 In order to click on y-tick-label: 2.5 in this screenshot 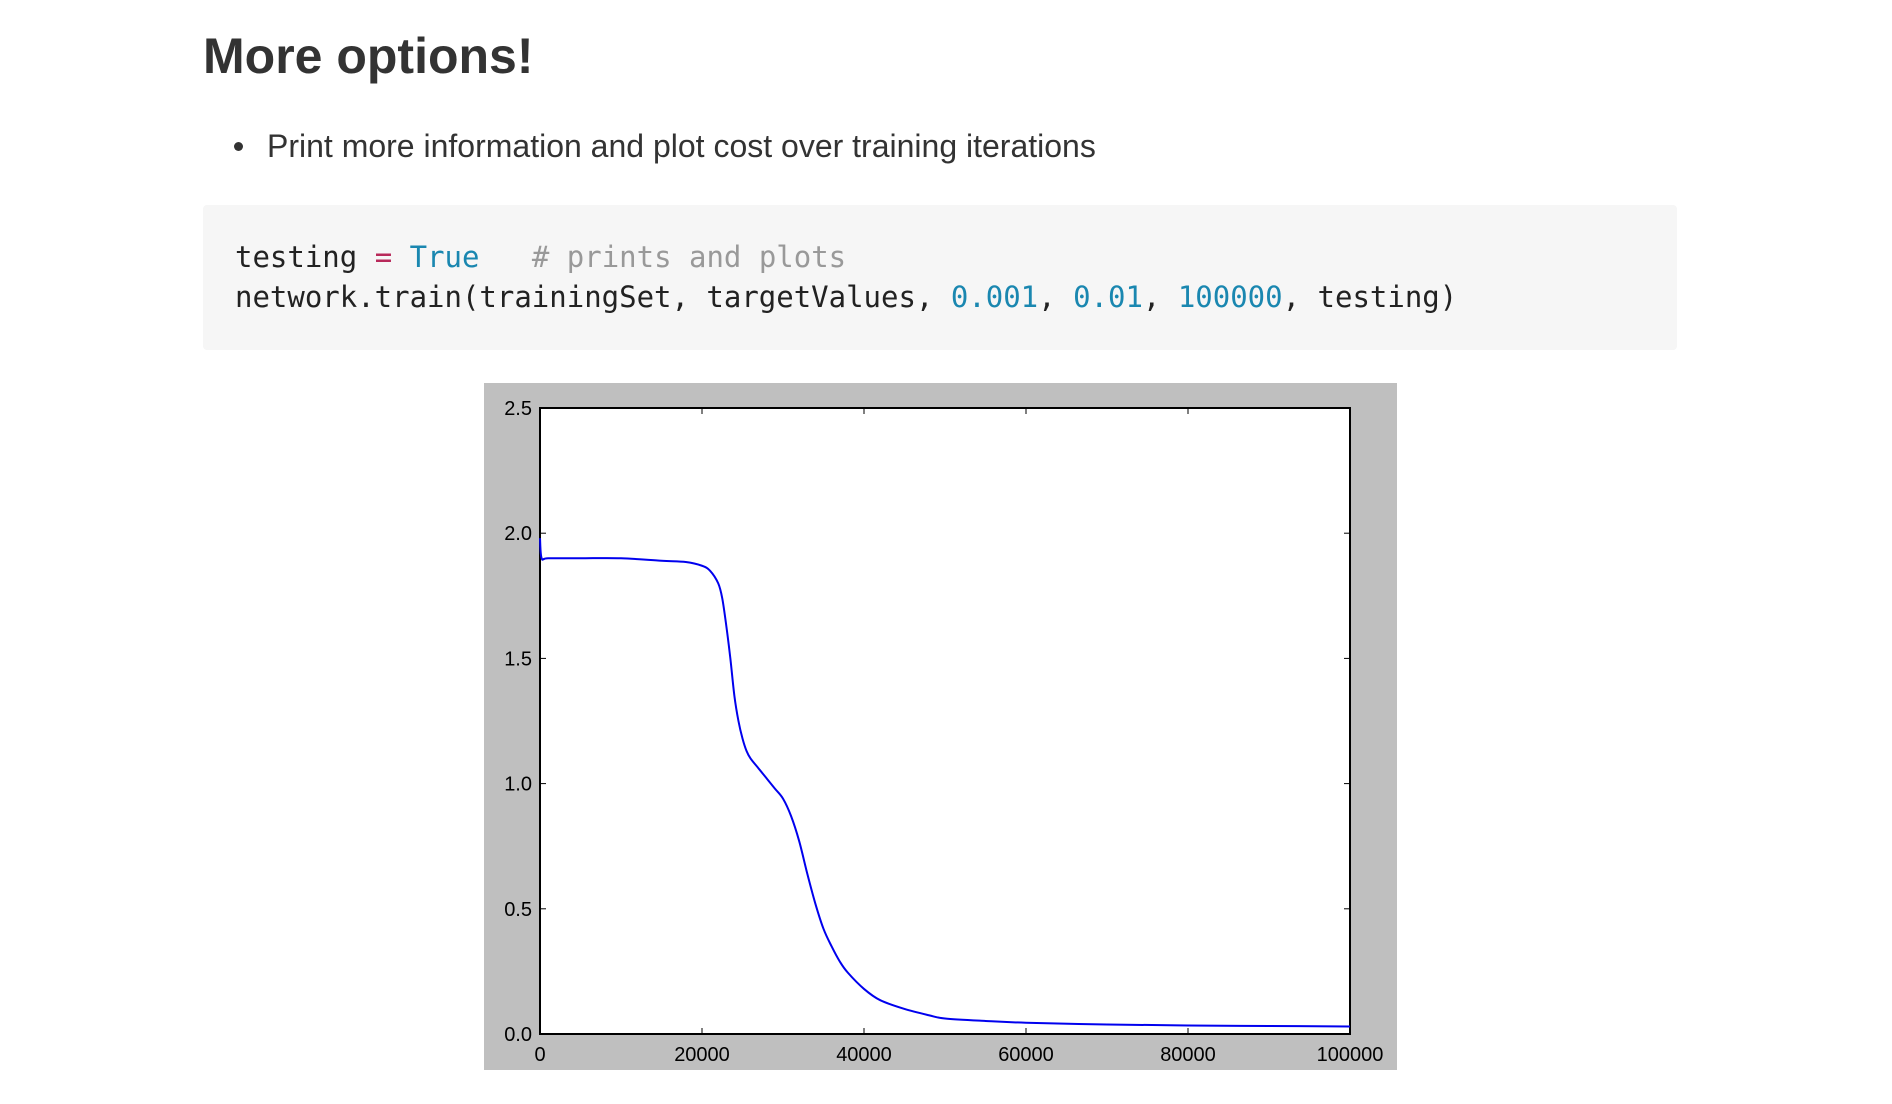, I will do `click(518, 409)`.